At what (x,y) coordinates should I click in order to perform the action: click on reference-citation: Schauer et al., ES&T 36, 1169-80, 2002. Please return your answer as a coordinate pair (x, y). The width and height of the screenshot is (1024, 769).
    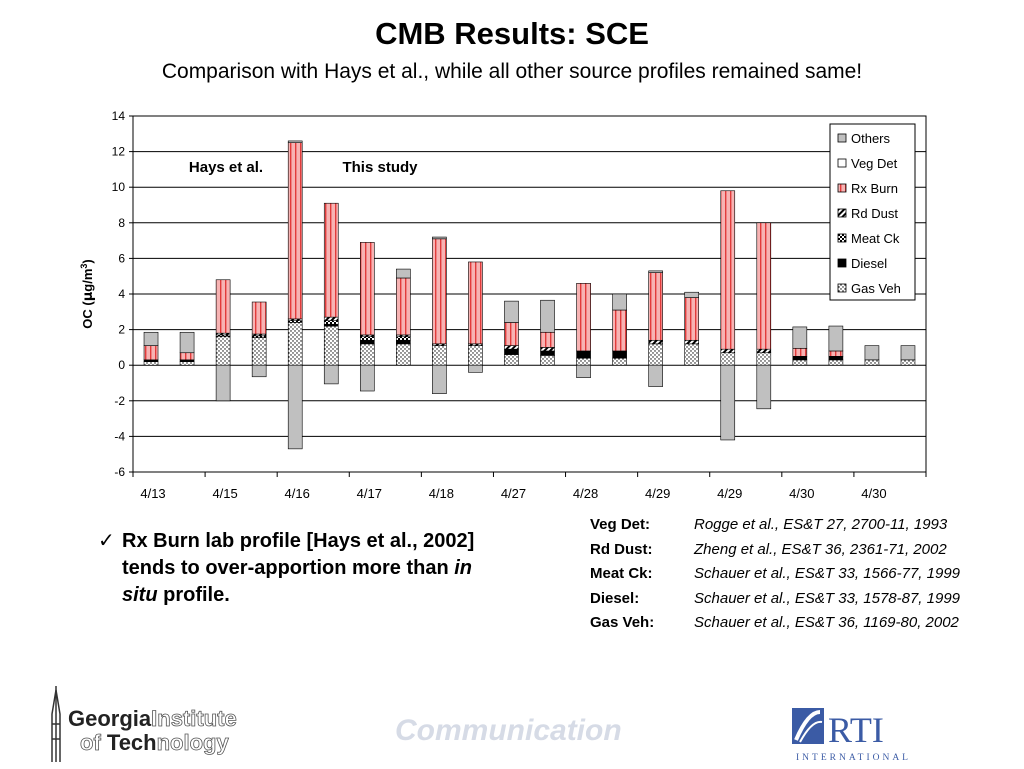
    Looking at the image, I should click on (826, 622).